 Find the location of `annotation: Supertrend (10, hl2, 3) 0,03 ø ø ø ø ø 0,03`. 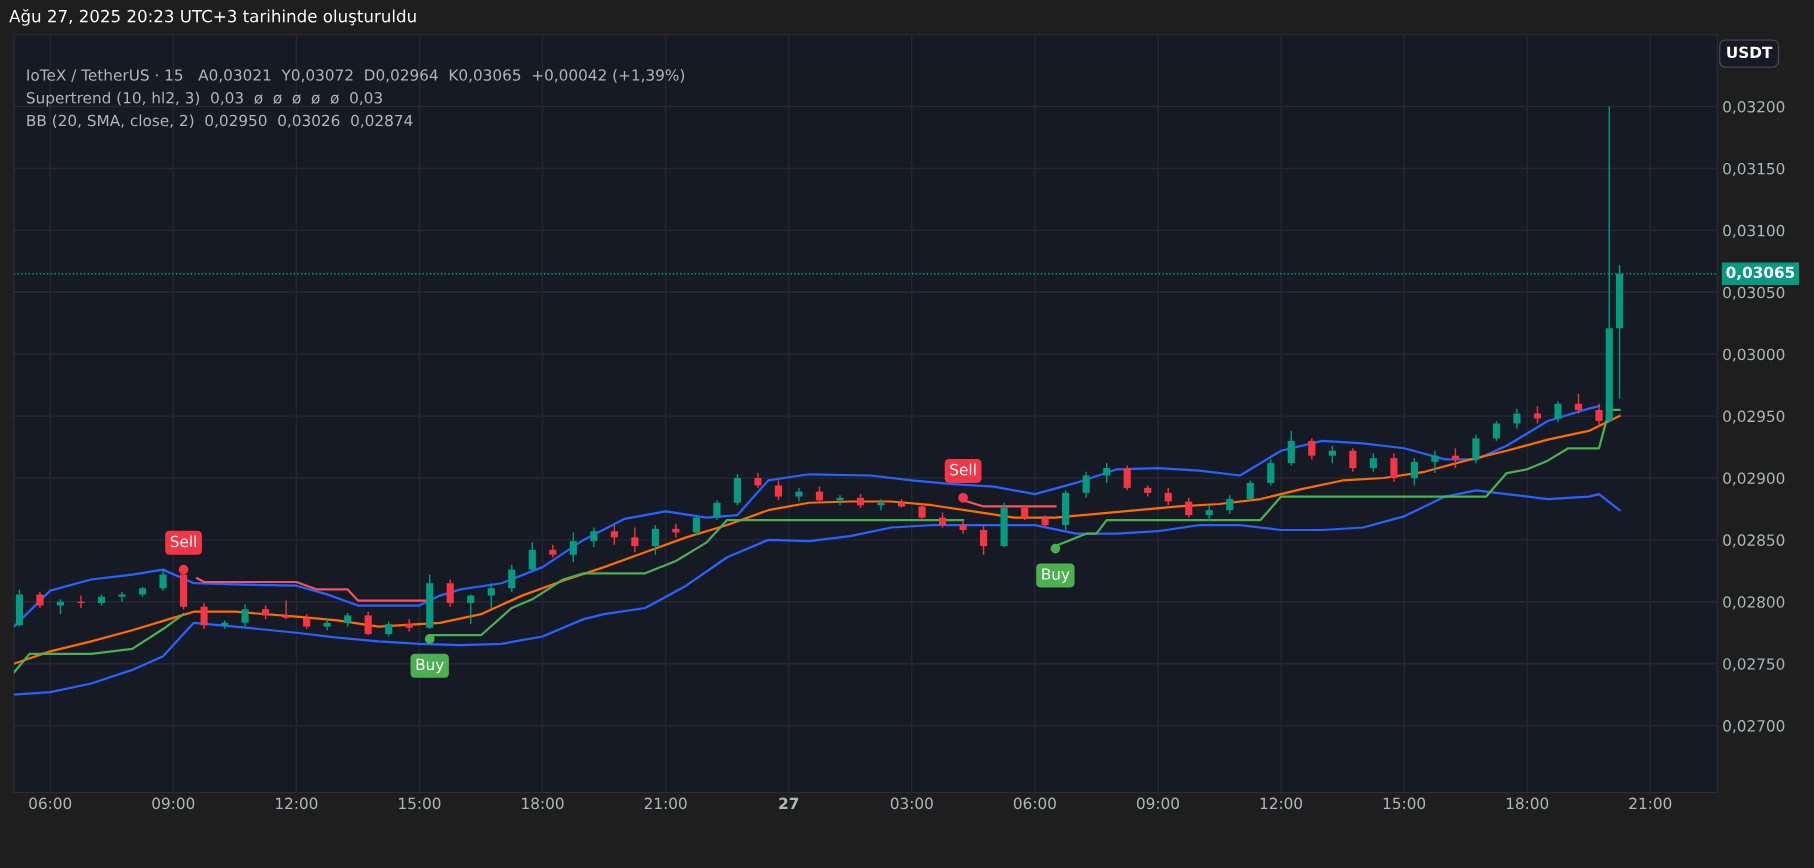

annotation: Supertrend (10, hl2, 3) 0,03 ø ø ø ø ø 0,03 is located at coordinates (204, 99).